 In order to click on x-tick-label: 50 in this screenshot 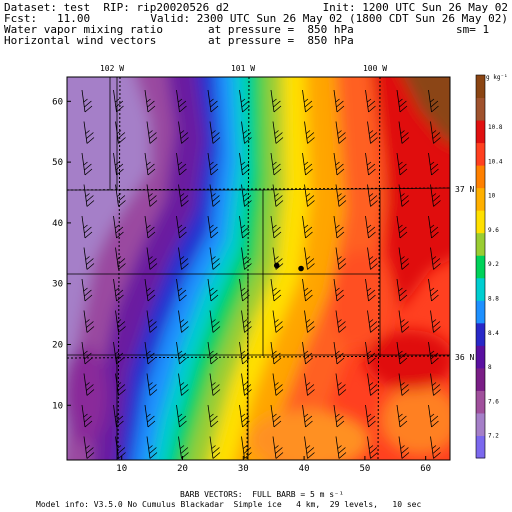, I will do `click(364, 469)`.